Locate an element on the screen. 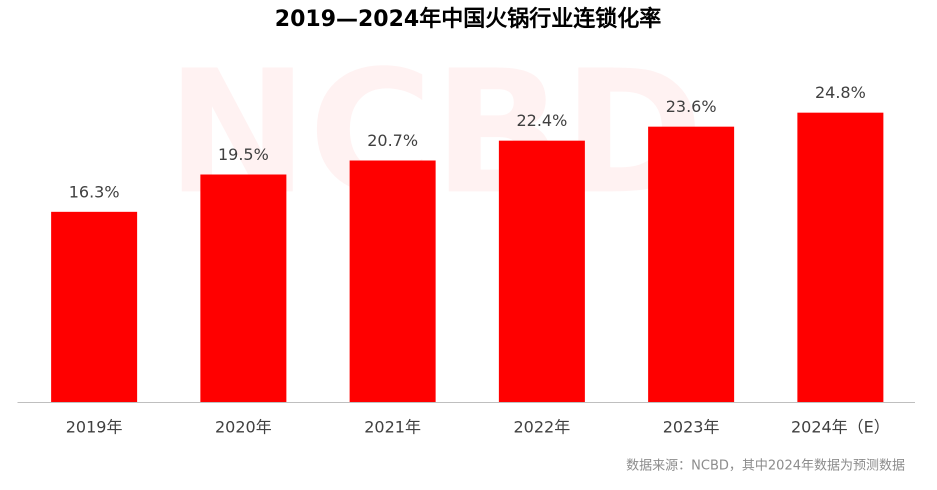  x-tick-label: 2023年 is located at coordinates (691, 427).